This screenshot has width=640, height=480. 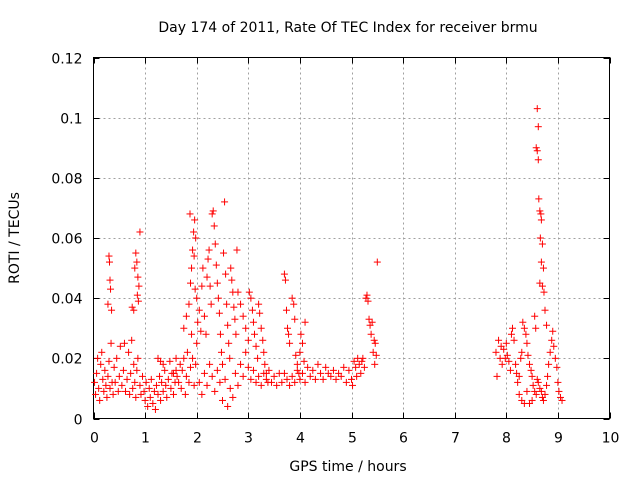 What do you see at coordinates (347, 467) in the screenshot?
I see `x-axis-label: GPS time / hours` at bounding box center [347, 467].